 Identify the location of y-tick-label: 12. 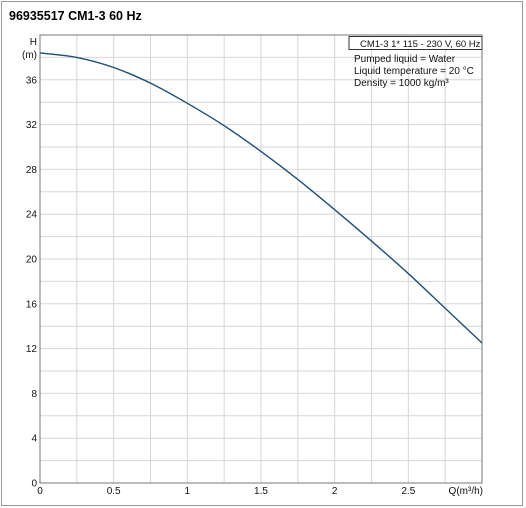
(32, 349).